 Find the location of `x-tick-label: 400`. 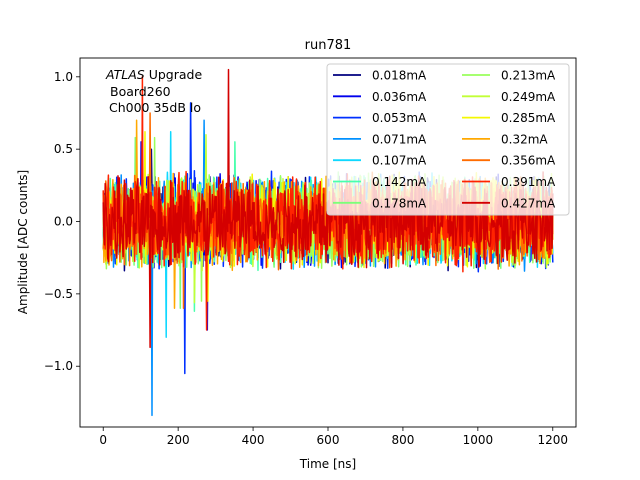

x-tick-label: 400 is located at coordinates (253, 440).